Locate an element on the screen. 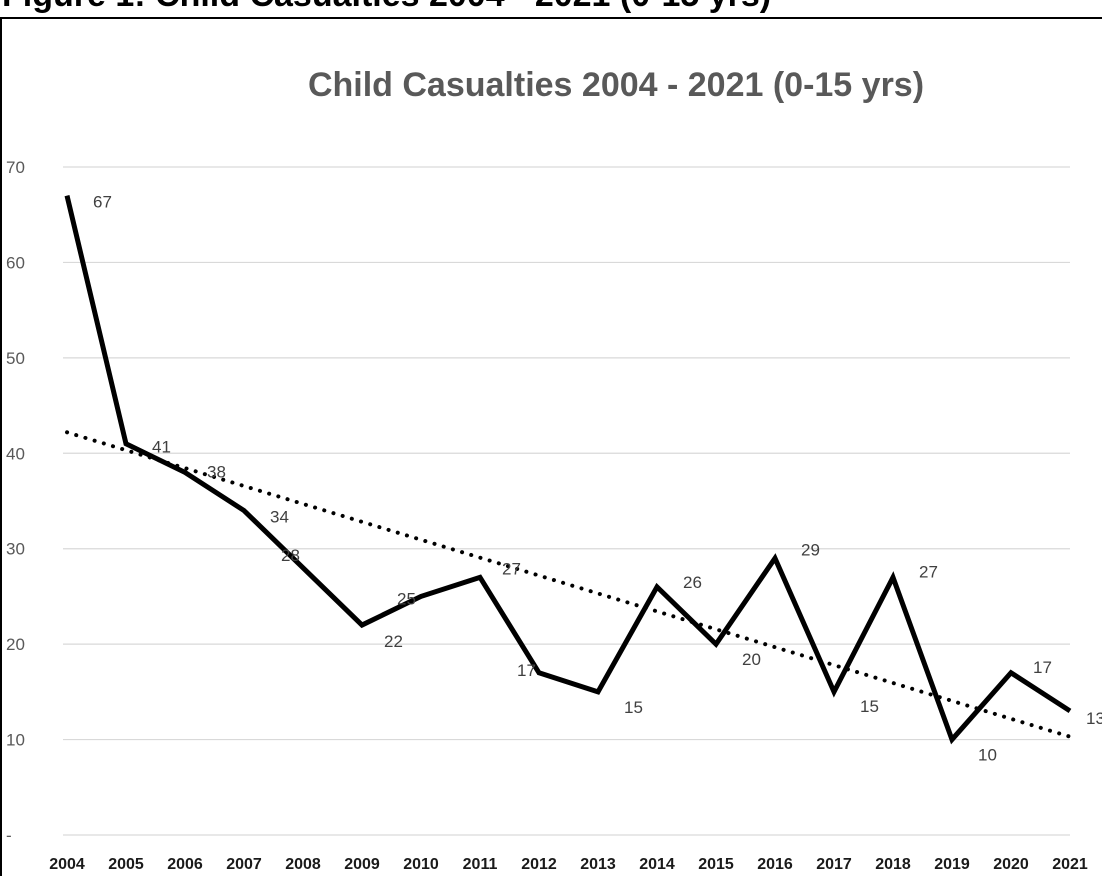  data-label: 13 is located at coordinates (1094, 718).